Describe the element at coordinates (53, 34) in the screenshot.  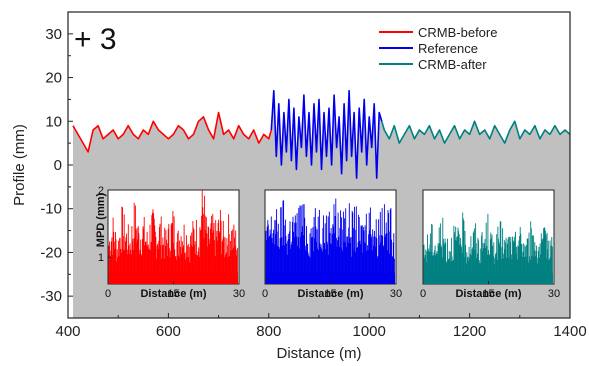
I see `y-tick-label: 30` at that location.